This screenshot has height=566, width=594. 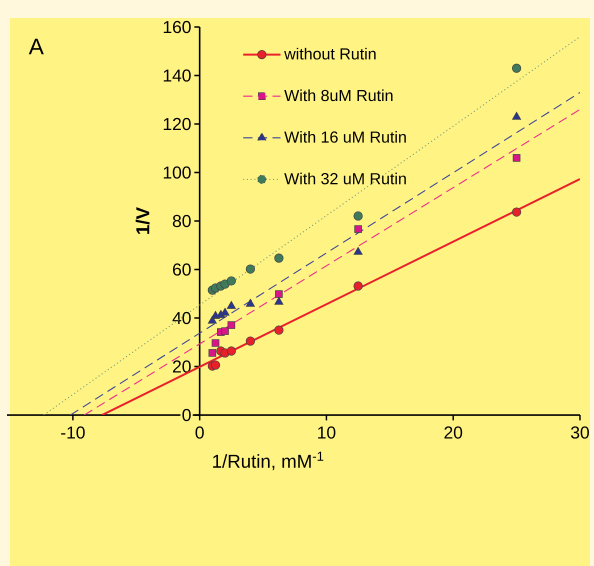 What do you see at coordinates (330, 54) in the screenshot?
I see `legend-label: without Rutin` at bounding box center [330, 54].